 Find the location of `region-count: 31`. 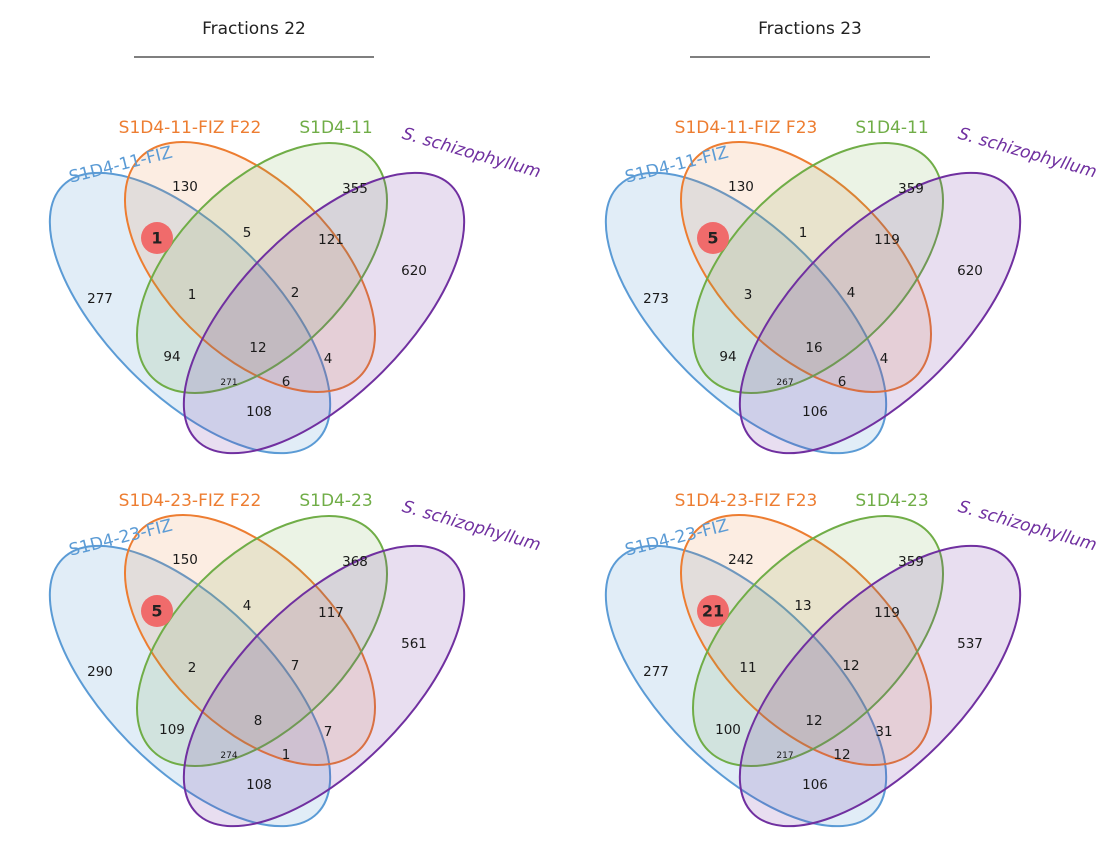

region-count: 31 is located at coordinates (883, 732).